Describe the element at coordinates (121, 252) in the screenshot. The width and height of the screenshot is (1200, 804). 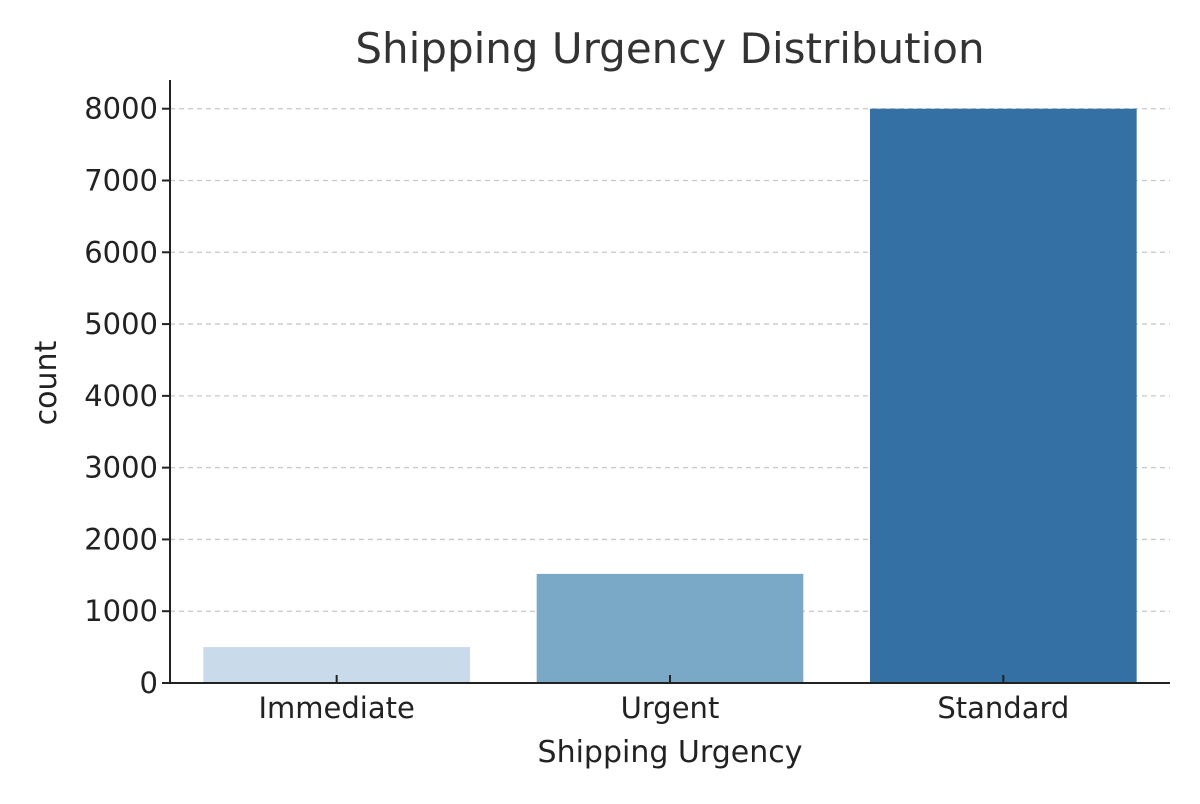
I see `y-tick-label: 6000` at that location.